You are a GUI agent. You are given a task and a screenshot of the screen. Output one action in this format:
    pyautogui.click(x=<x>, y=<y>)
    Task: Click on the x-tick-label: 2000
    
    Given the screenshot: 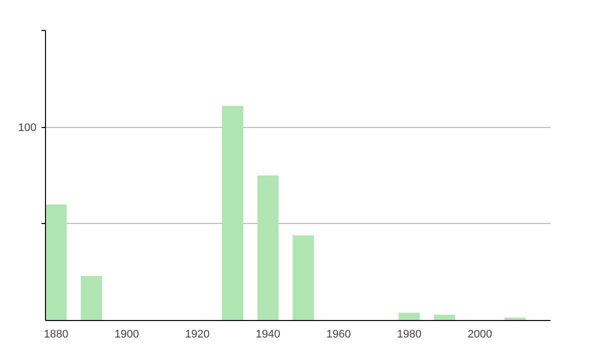 What is the action you would take?
    pyautogui.click(x=480, y=334)
    